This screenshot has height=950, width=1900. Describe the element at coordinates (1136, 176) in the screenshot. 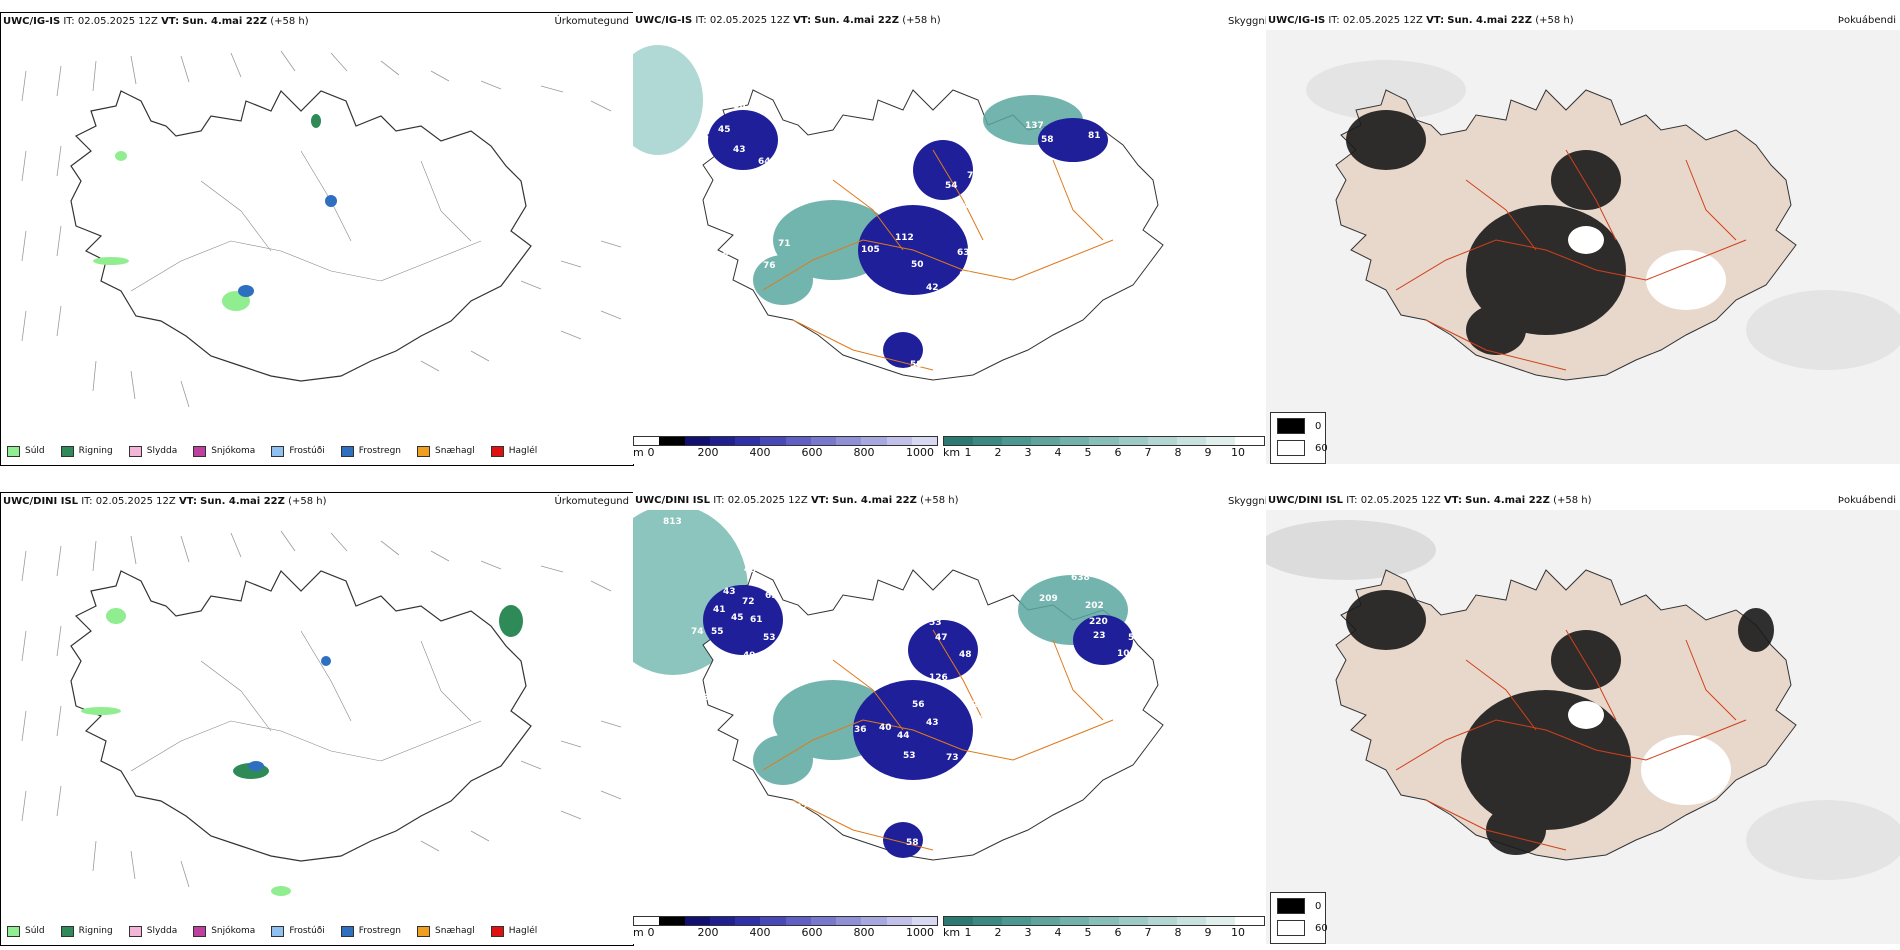

I see `cloud-base-label: 64` at that location.